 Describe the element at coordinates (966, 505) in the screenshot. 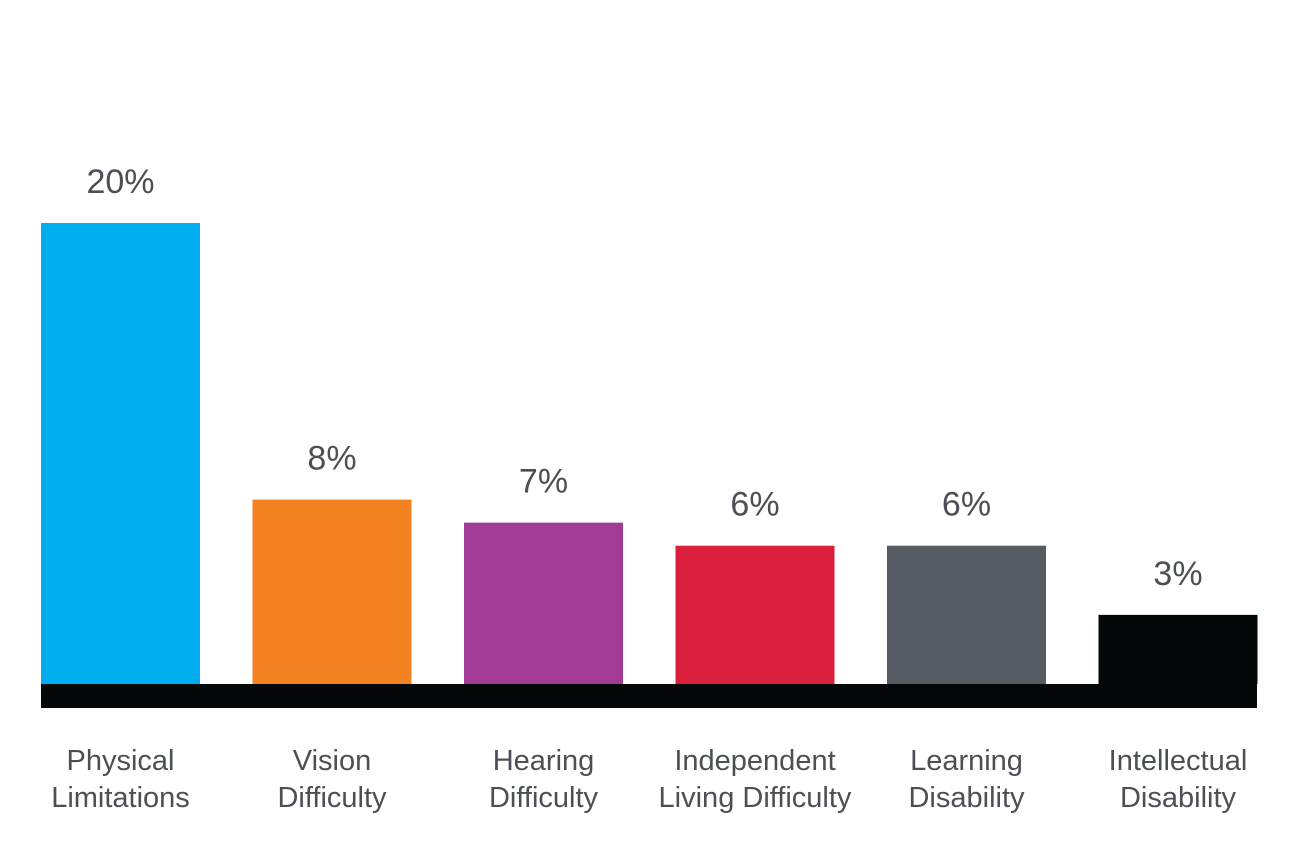

I see `value-label-4: 6%` at that location.